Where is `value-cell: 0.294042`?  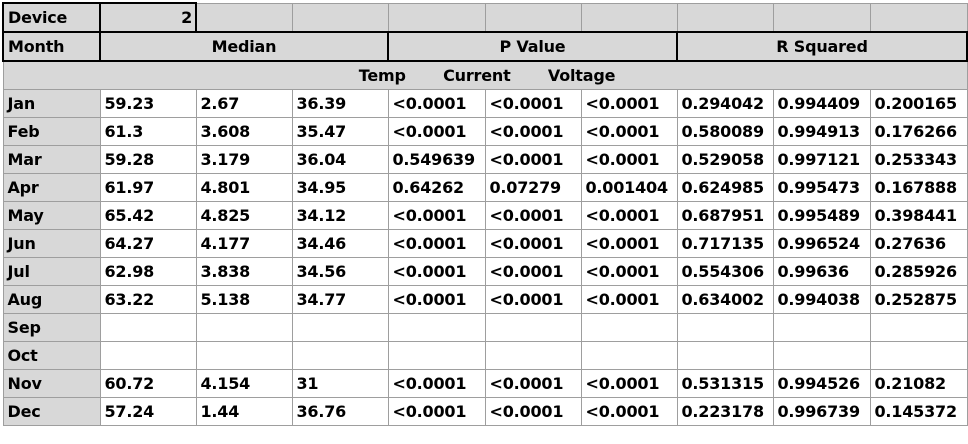
value-cell: 0.294042 is located at coordinates (725, 103).